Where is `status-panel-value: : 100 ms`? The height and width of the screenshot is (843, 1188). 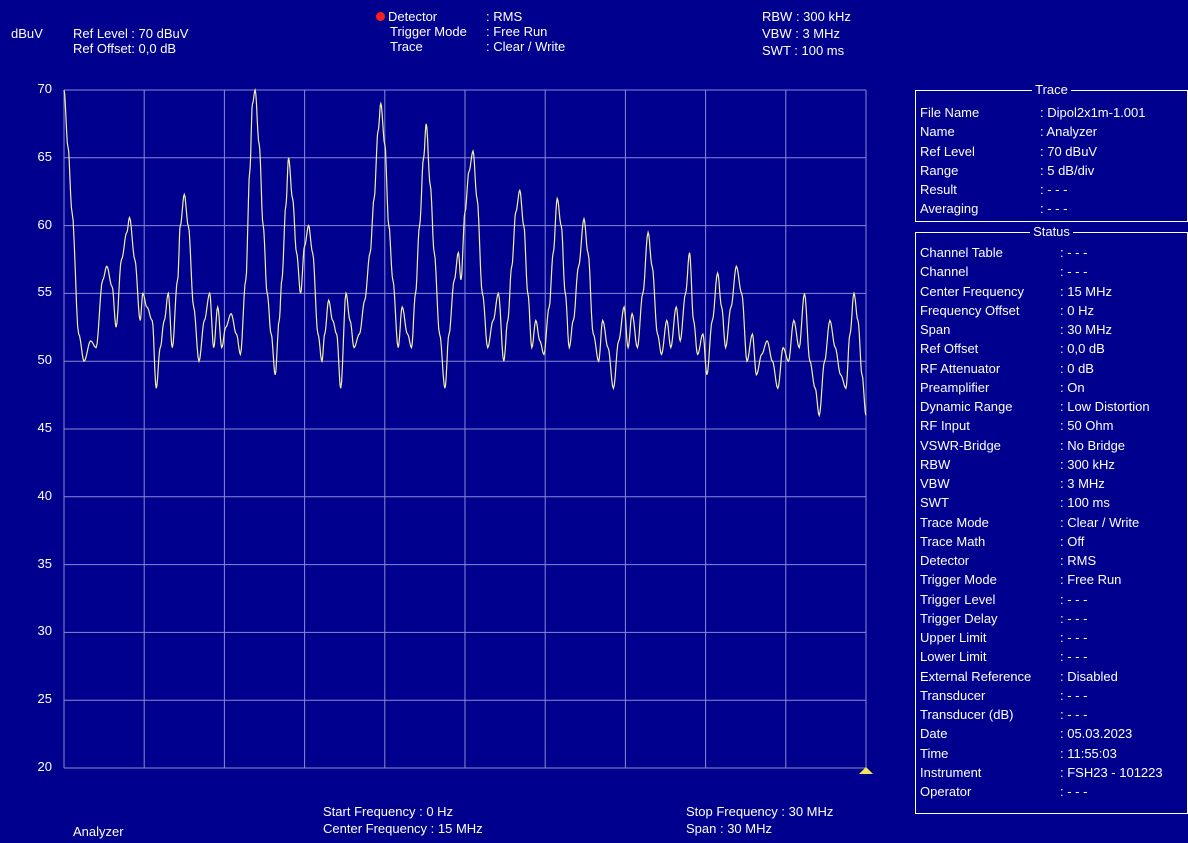
status-panel-value: : 100 ms is located at coordinates (1085, 503).